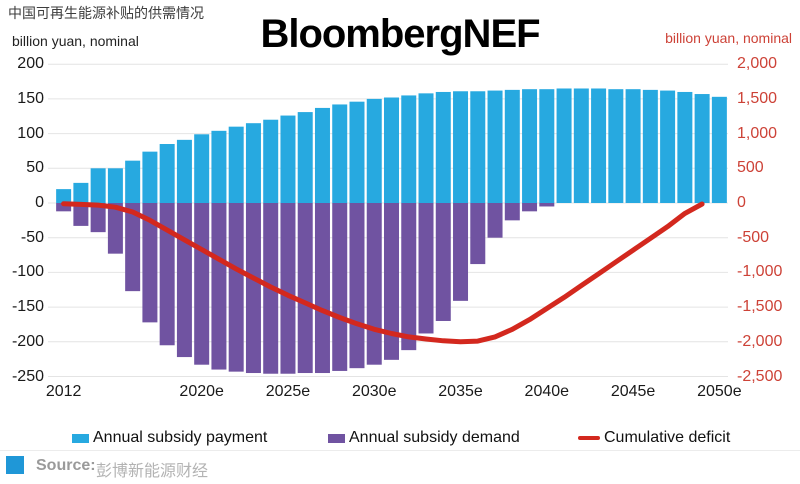 The width and height of the screenshot is (800, 484). Describe the element at coordinates (750, 168) in the screenshot. I see `y-axis-tick-right: 500` at that location.